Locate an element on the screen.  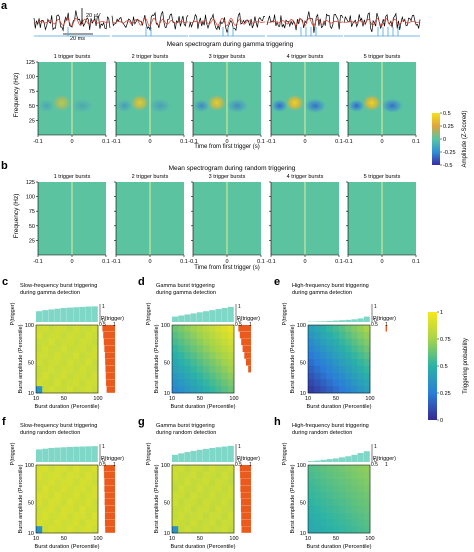
panel-b-letter: b is located at coordinates (4, 166).